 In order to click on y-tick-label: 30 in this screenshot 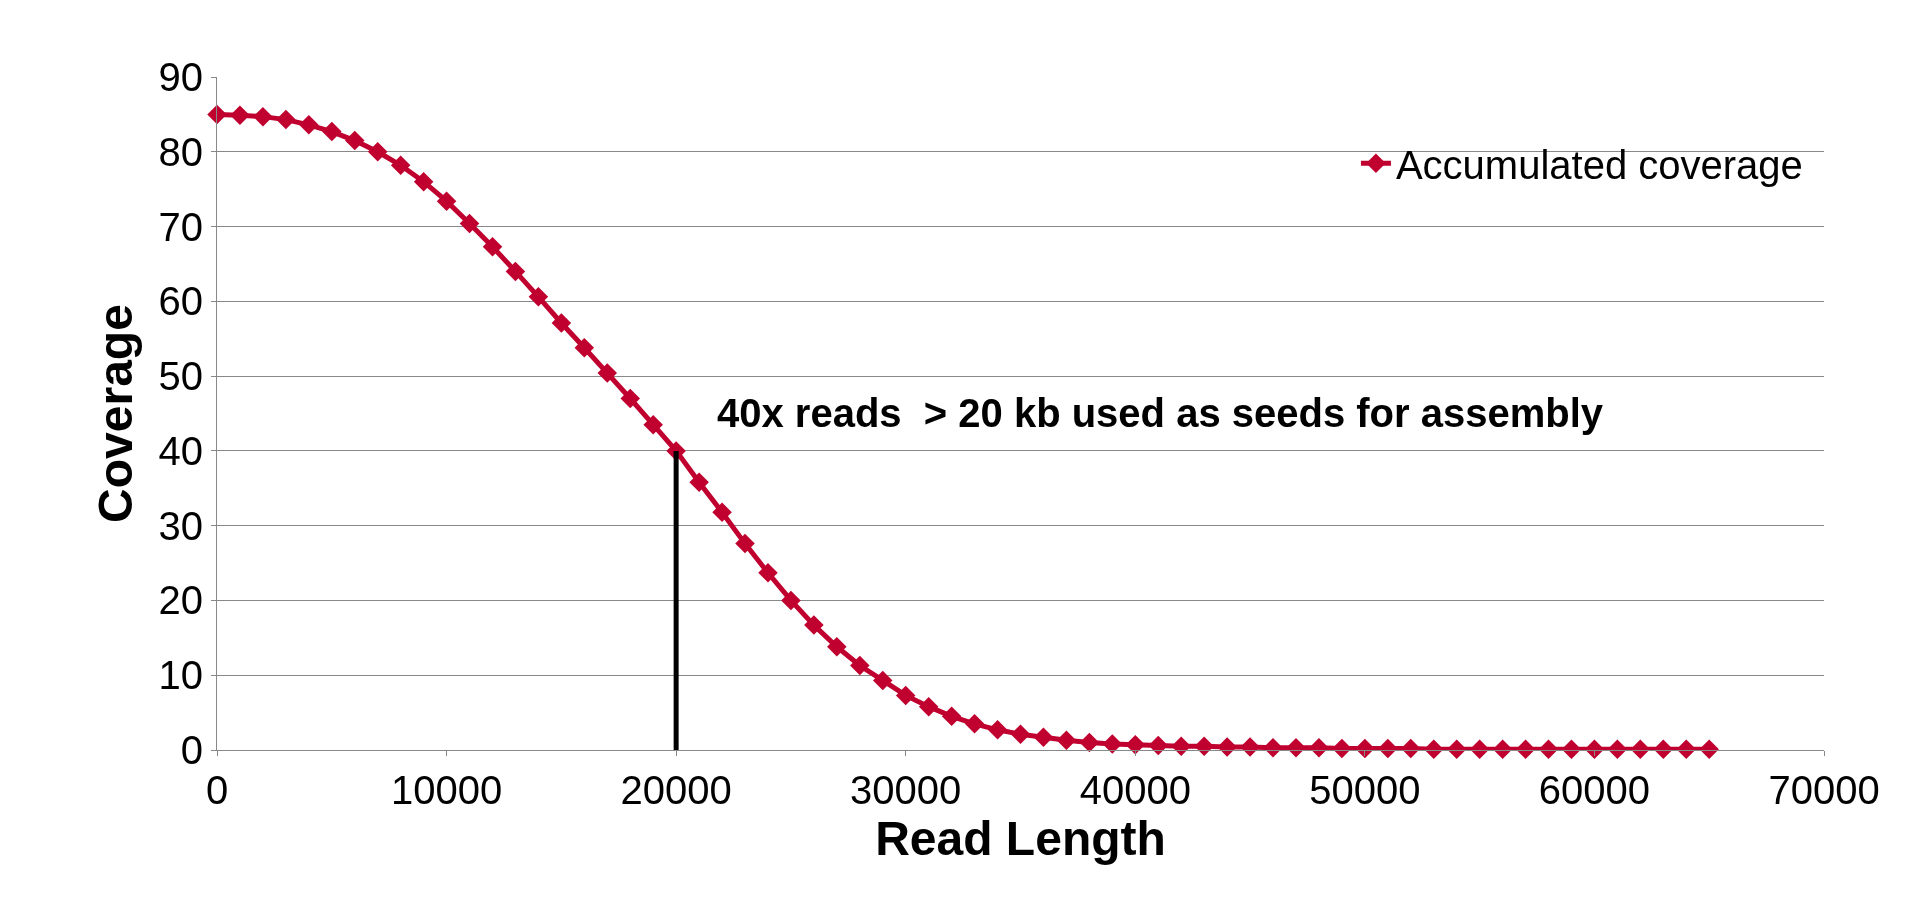, I will do `click(180, 525)`.